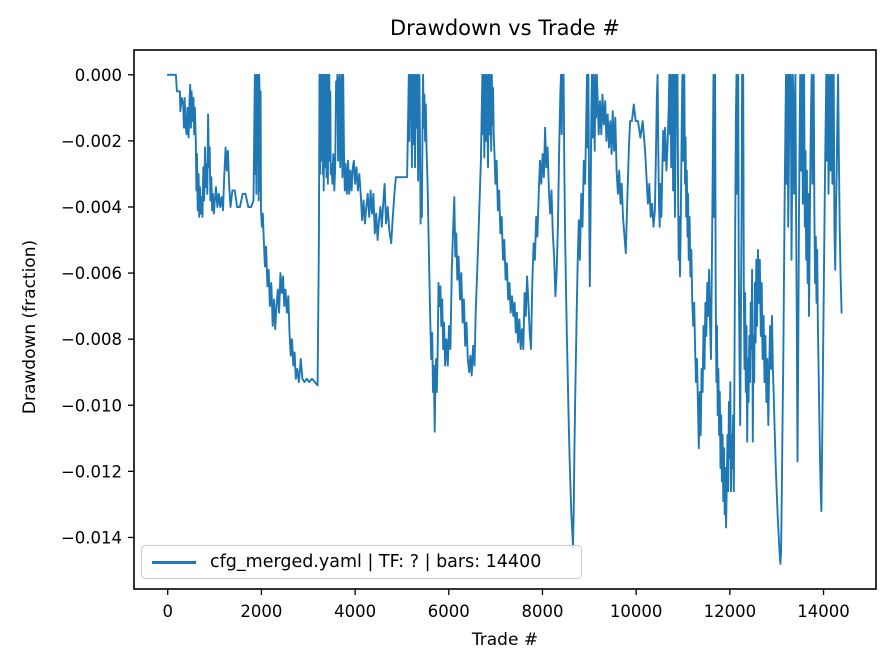 Image resolution: width=896 pixels, height=672 pixels. Describe the element at coordinates (823, 611) in the screenshot. I see `x-tick-label: 14000` at that location.